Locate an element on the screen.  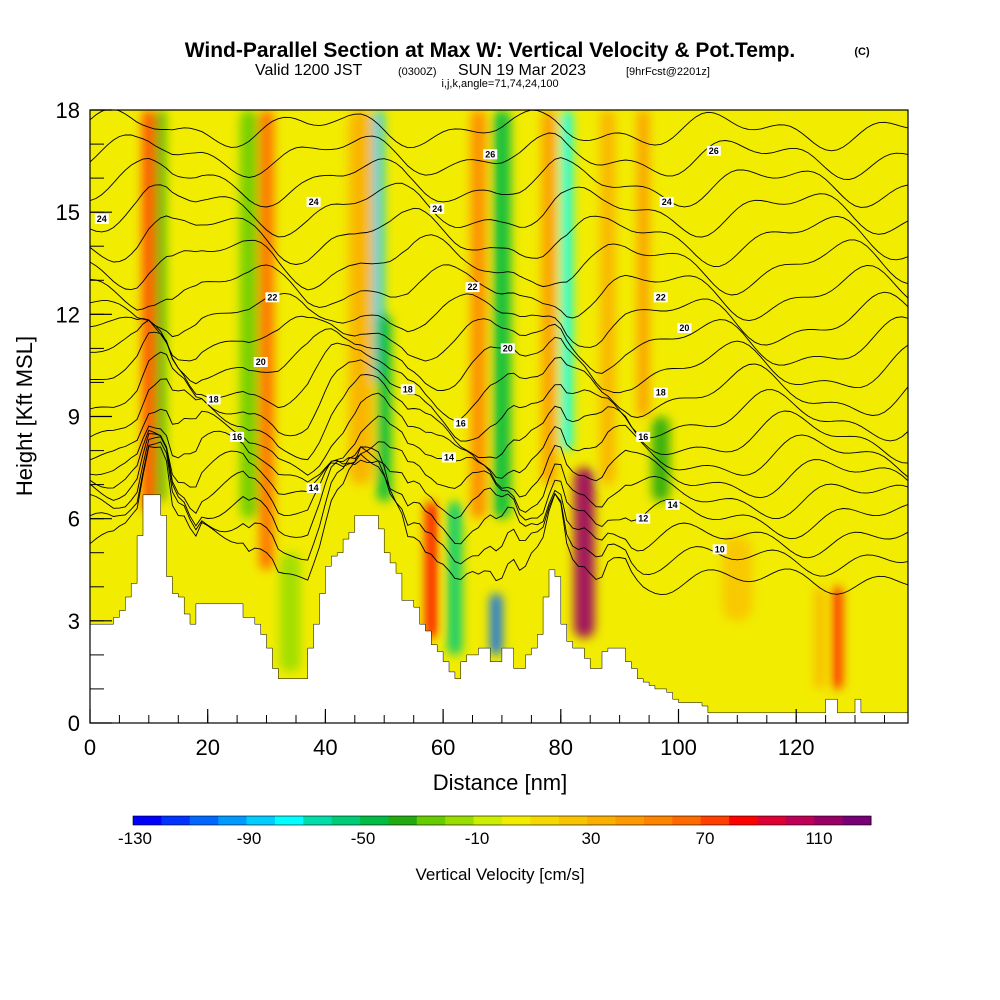
x-tick-label: 60 is located at coordinates (443, 747).